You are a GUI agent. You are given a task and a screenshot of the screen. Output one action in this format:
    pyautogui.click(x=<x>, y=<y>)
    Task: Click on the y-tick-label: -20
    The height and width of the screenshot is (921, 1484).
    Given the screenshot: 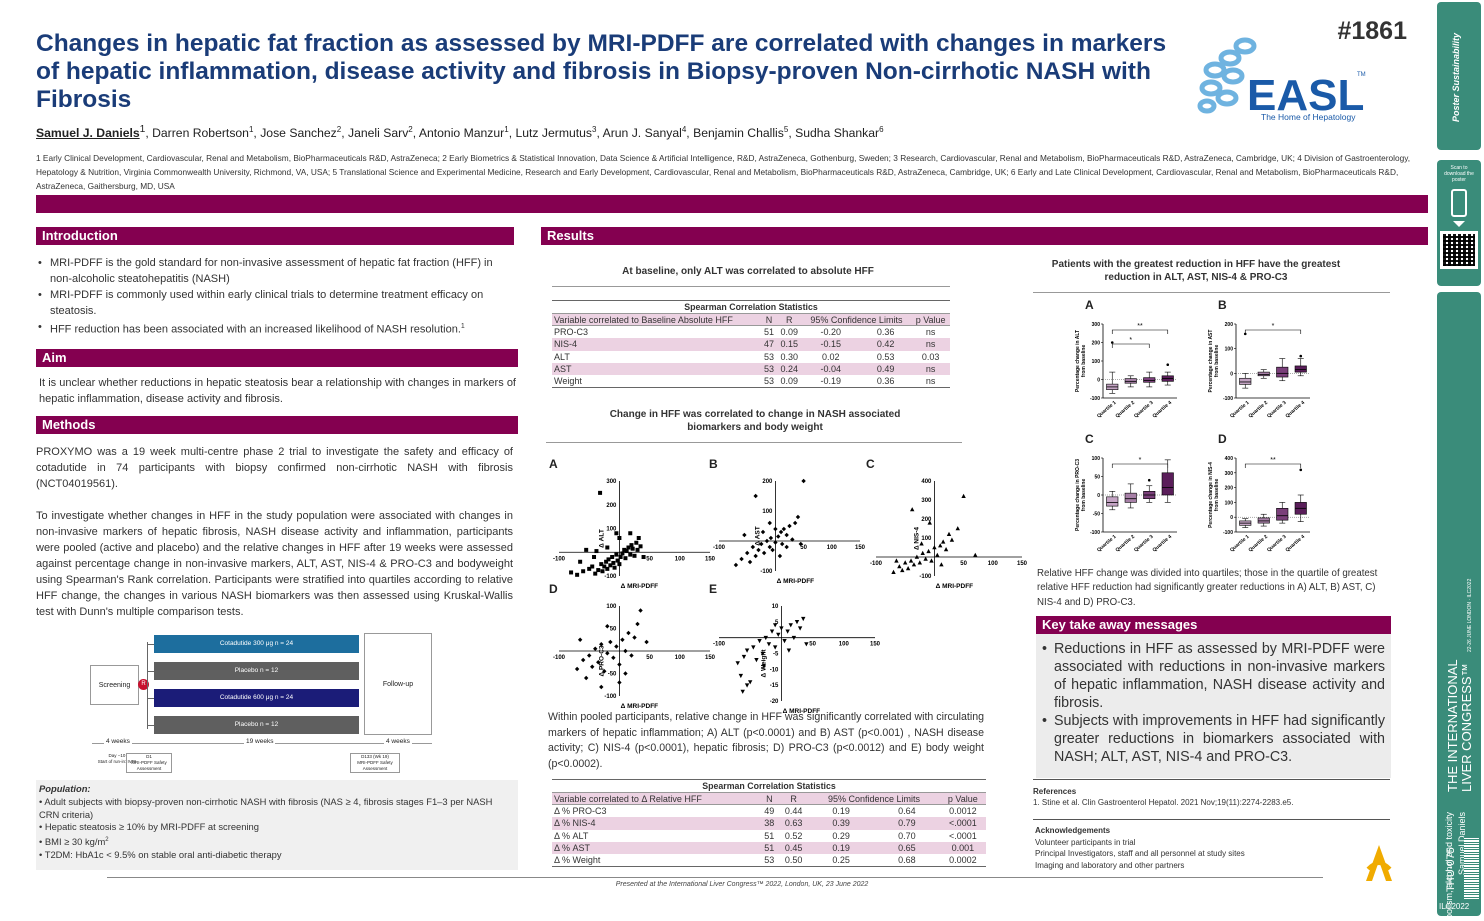 What is the action you would take?
    pyautogui.click(x=774, y=702)
    